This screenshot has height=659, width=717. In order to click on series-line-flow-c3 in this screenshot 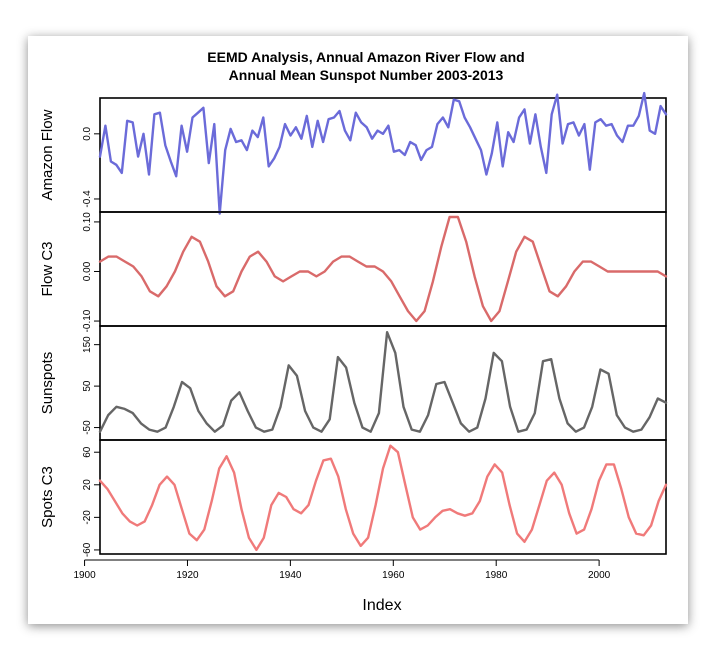, I will do `click(383, 269)`.